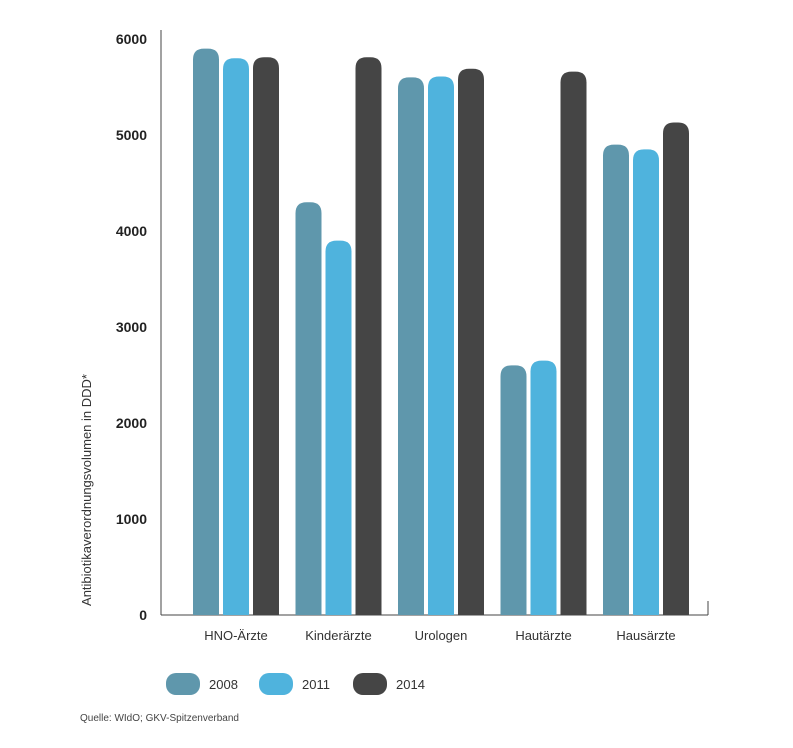 This screenshot has width=793, height=748. I want to click on source-note: Quelle: WIdO; GKV-Spitzenverband, so click(159, 718).